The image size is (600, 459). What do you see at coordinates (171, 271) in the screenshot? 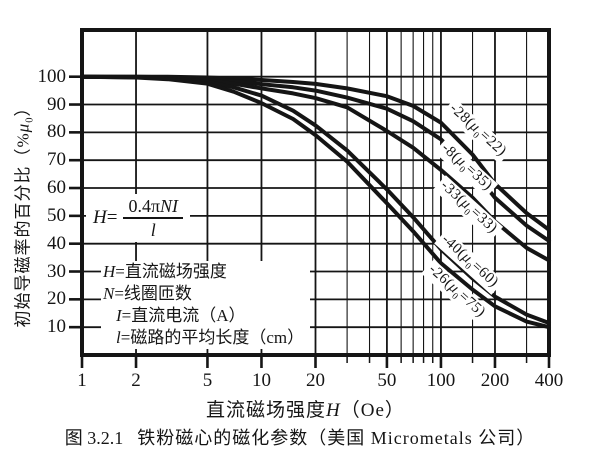
I see `legend-text-h: =直流磁场强度` at bounding box center [171, 271].